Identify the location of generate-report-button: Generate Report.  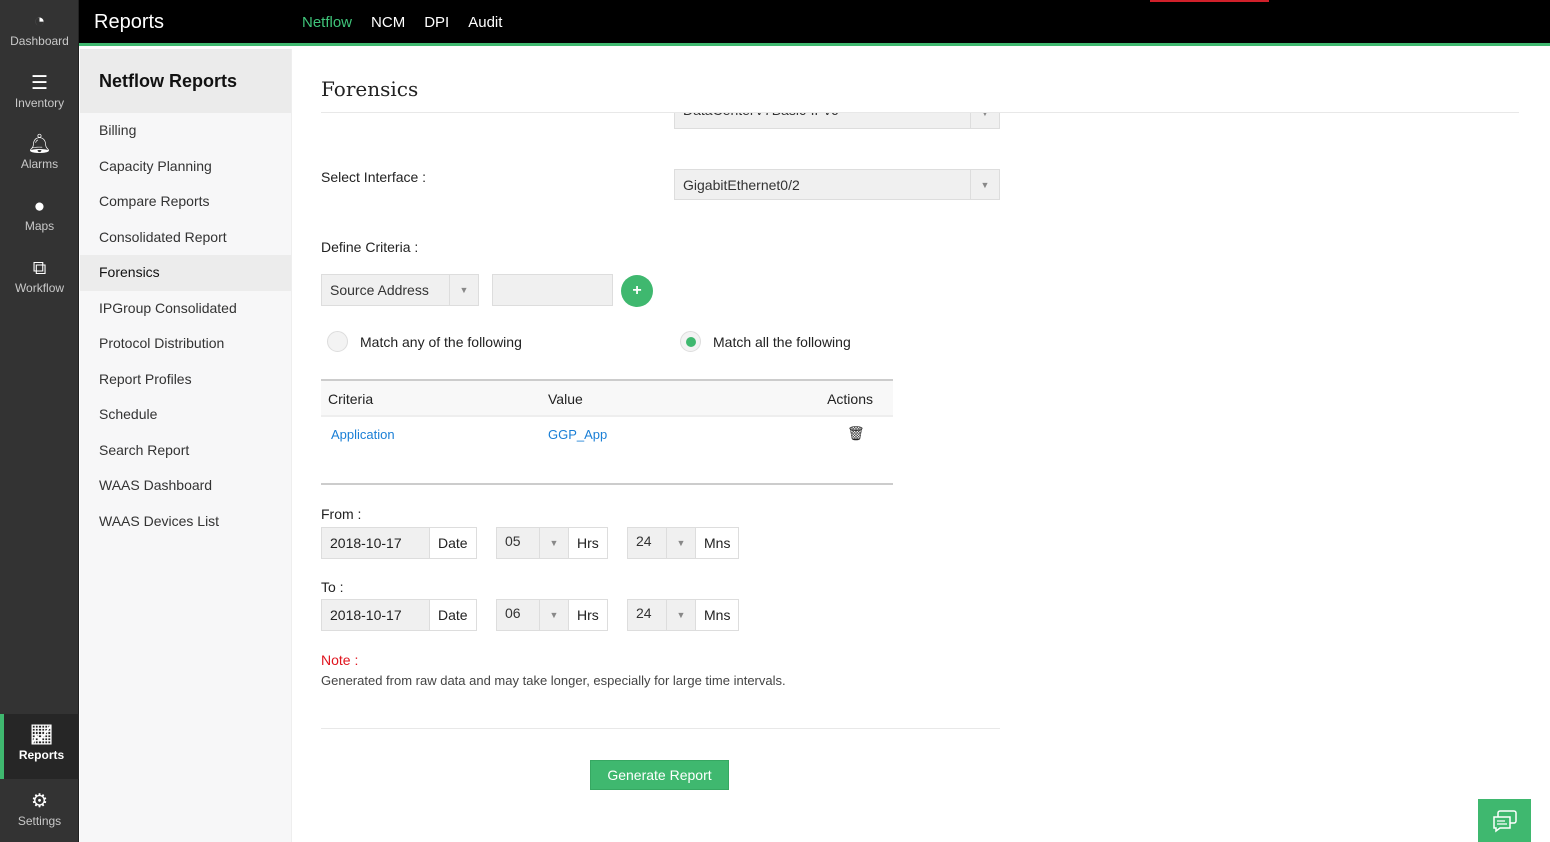
(659, 775).